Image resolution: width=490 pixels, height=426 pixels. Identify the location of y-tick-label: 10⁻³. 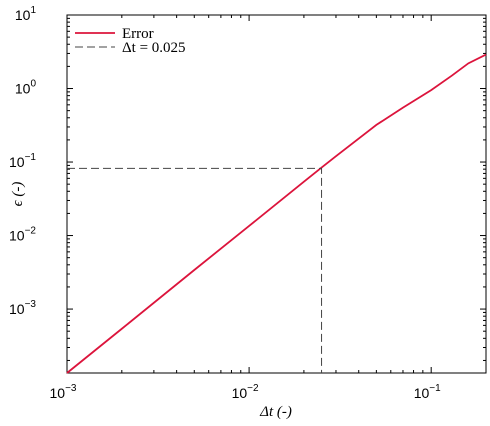
(22, 308).